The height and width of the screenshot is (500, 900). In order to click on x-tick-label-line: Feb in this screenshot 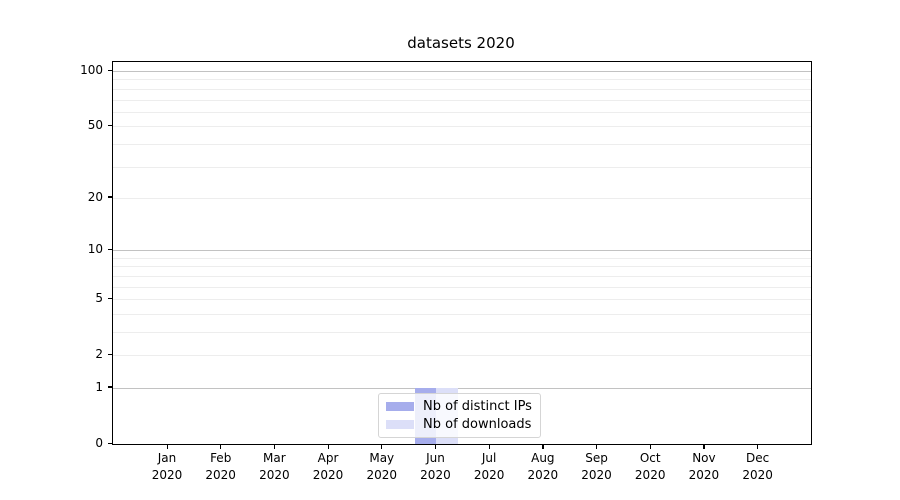, I will do `click(221, 458)`.